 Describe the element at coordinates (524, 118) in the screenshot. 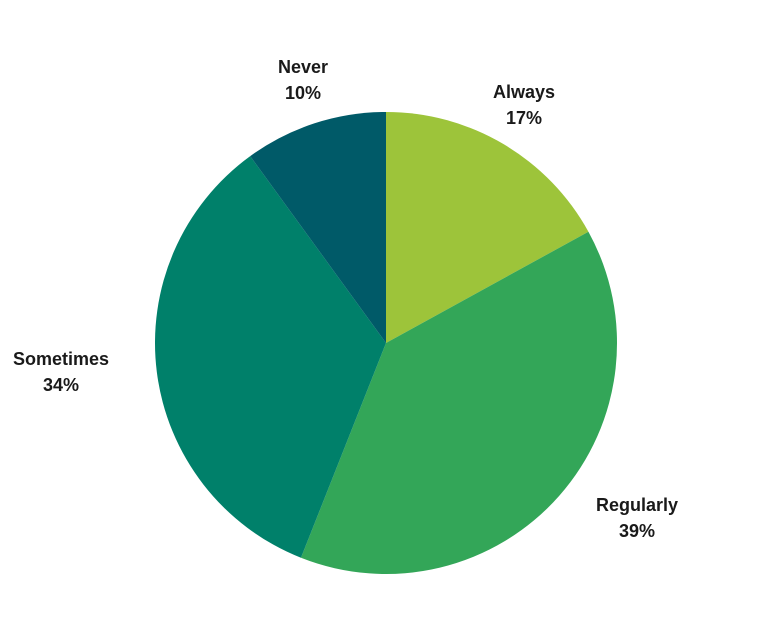

I see `slice-percent-always: 17%` at that location.